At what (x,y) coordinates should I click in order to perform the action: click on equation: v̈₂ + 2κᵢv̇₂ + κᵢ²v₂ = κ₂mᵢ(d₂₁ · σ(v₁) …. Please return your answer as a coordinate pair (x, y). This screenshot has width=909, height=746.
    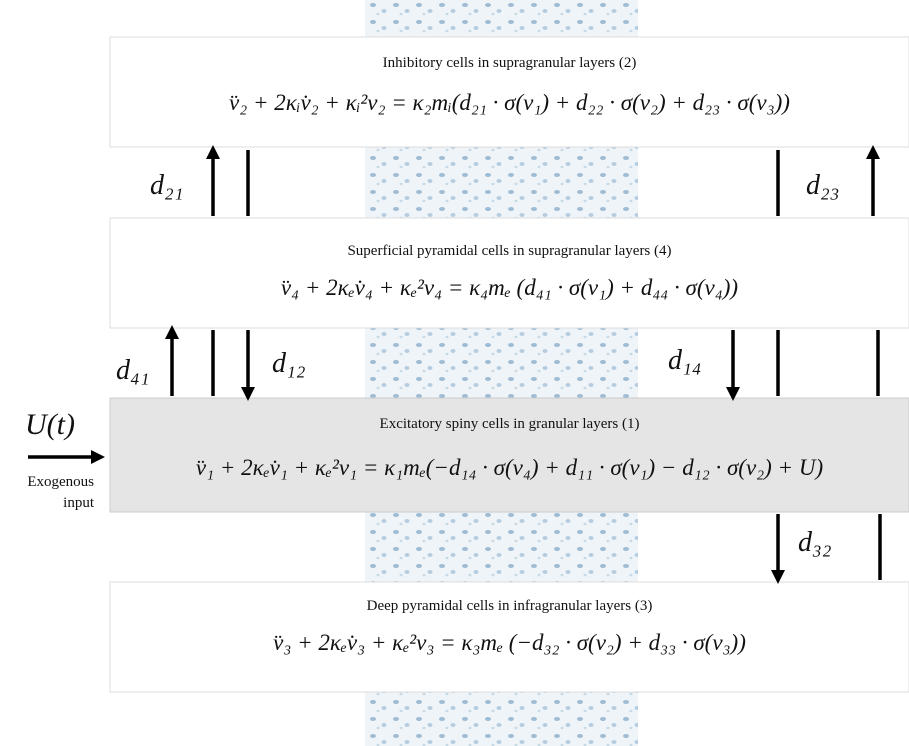
    Looking at the image, I should click on (509, 102).